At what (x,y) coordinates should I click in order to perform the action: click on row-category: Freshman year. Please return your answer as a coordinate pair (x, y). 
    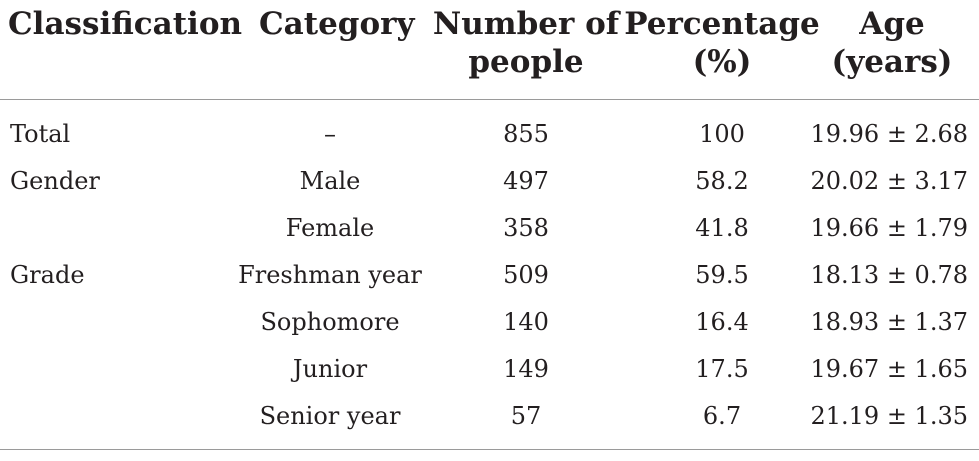
    Looking at the image, I should click on (330, 275).